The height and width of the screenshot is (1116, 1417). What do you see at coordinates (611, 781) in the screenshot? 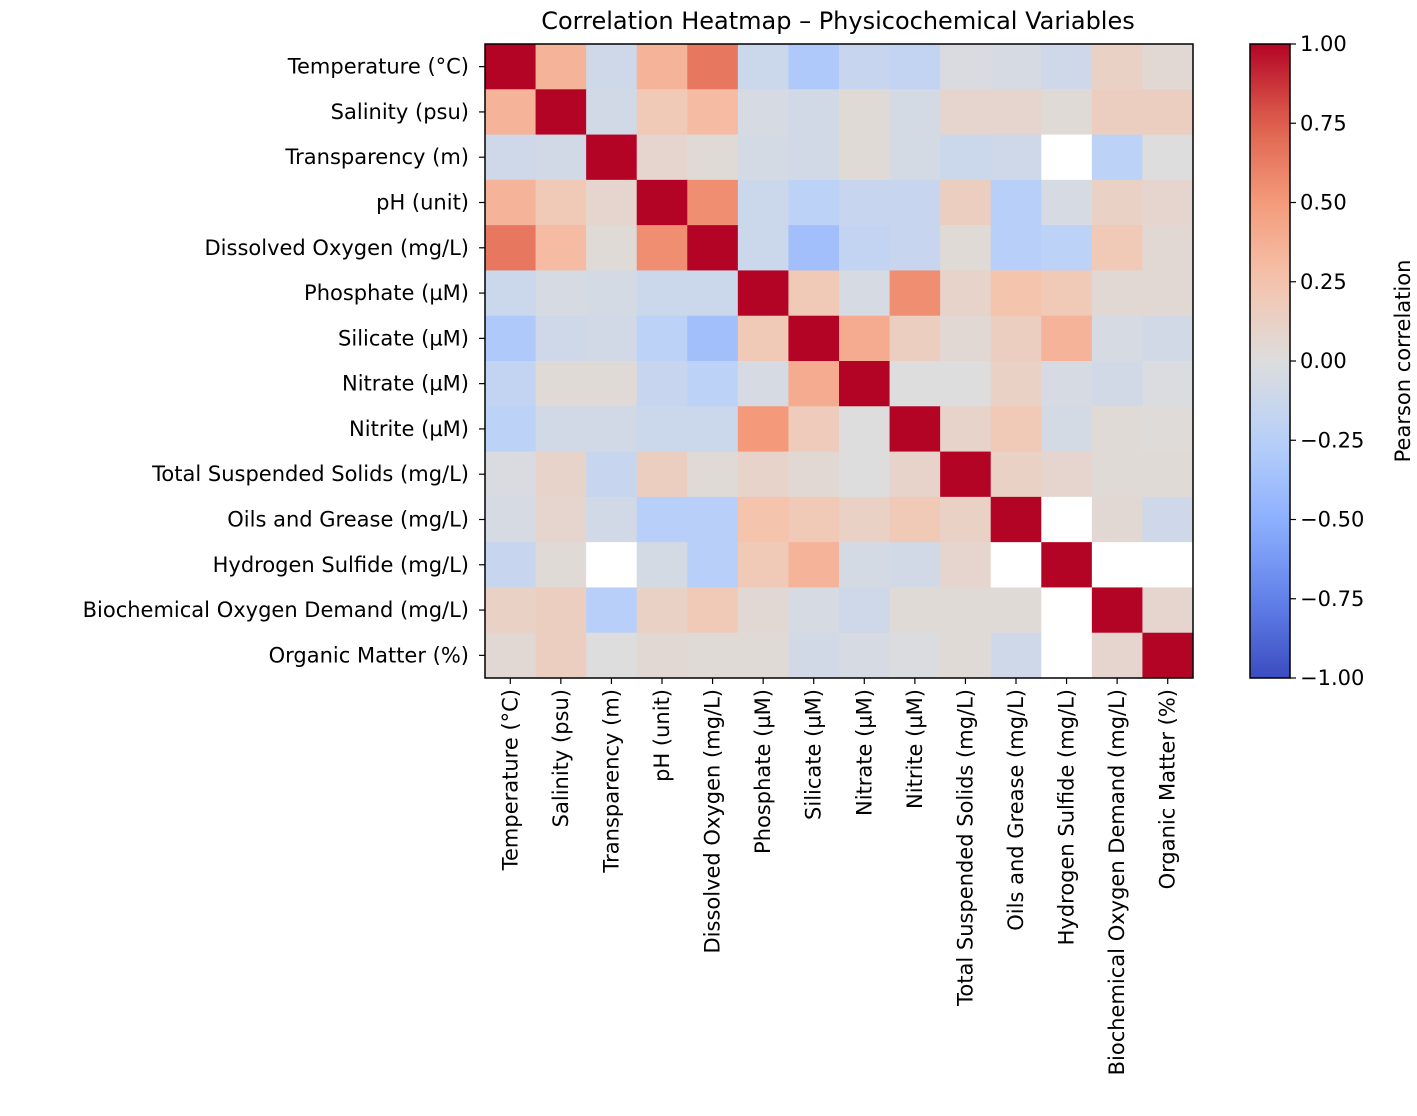
I see `column-label: Transparency (m)` at bounding box center [611, 781].